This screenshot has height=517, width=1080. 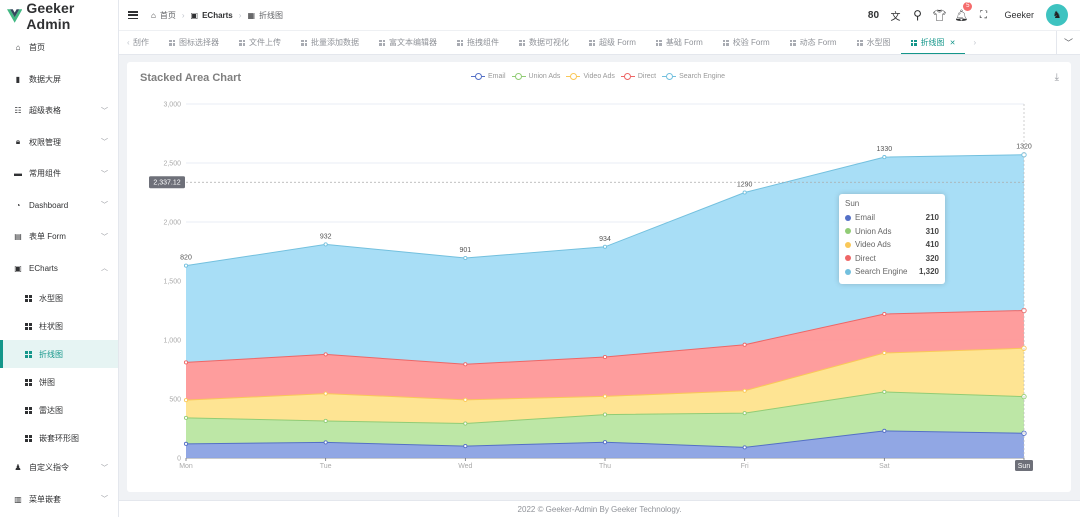 What do you see at coordinates (163, 15) in the screenshot?
I see `breadcrumb-item-home: ⌂ 首页` at bounding box center [163, 15].